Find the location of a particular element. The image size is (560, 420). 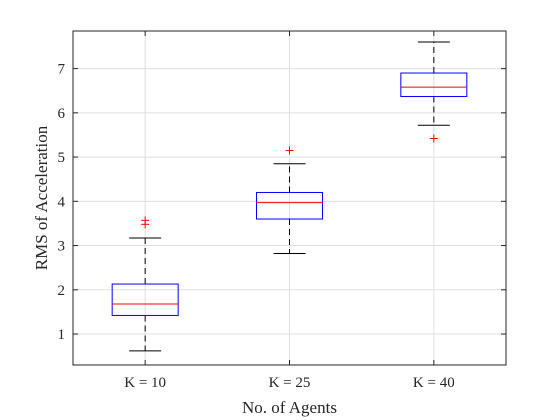

y-tick-label: 3 is located at coordinates (62, 247).